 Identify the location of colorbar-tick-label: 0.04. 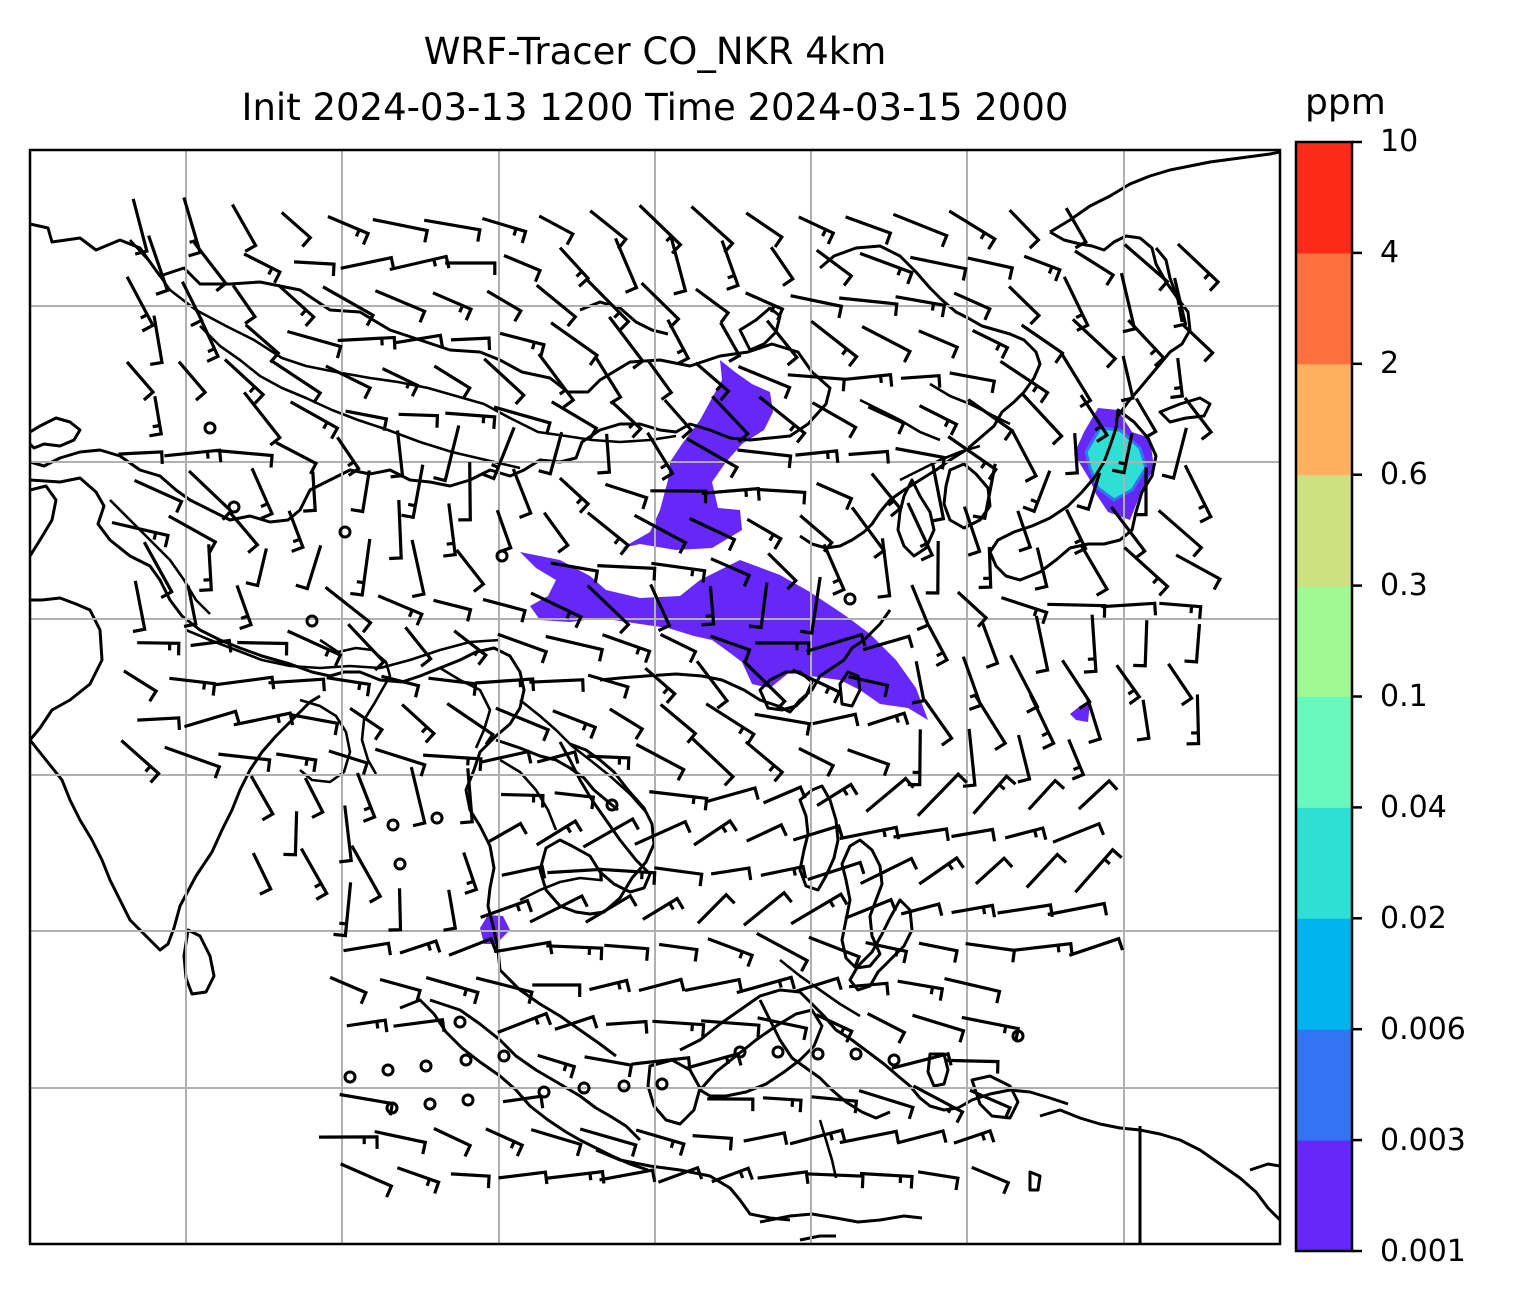
(1413, 807).